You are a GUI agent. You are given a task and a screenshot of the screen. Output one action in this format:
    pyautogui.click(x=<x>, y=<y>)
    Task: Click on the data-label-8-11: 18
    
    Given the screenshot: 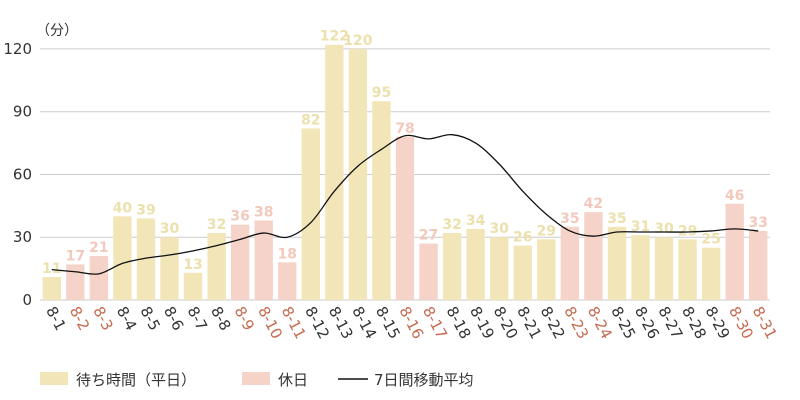 What is the action you would take?
    pyautogui.click(x=287, y=254)
    